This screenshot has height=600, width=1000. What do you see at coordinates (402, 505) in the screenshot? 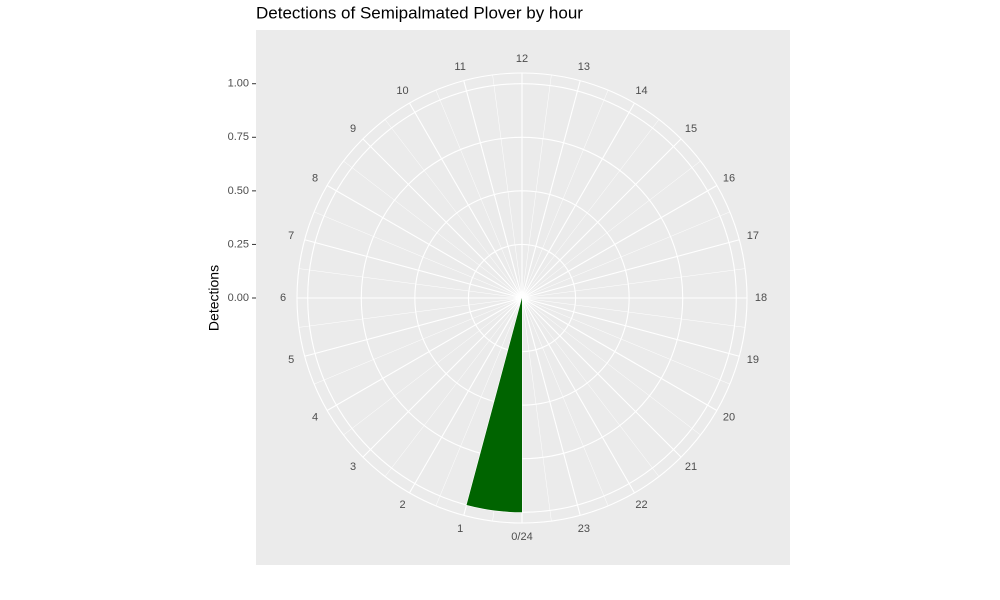
I see `x-tick-label: 2` at bounding box center [402, 505].